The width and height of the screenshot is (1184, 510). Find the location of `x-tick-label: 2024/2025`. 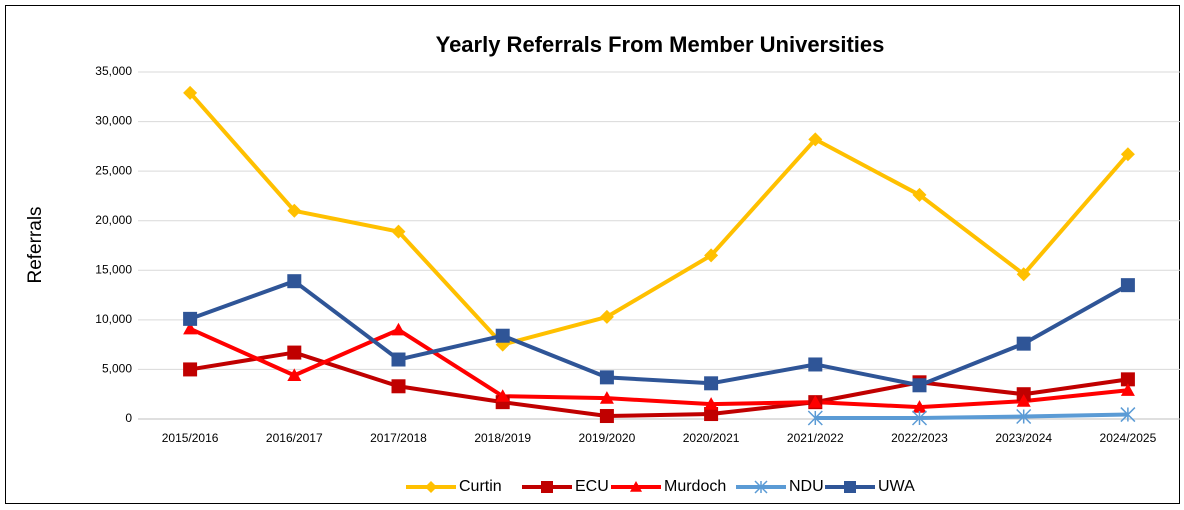

x-tick-label: 2024/2025 is located at coordinates (1128, 438).